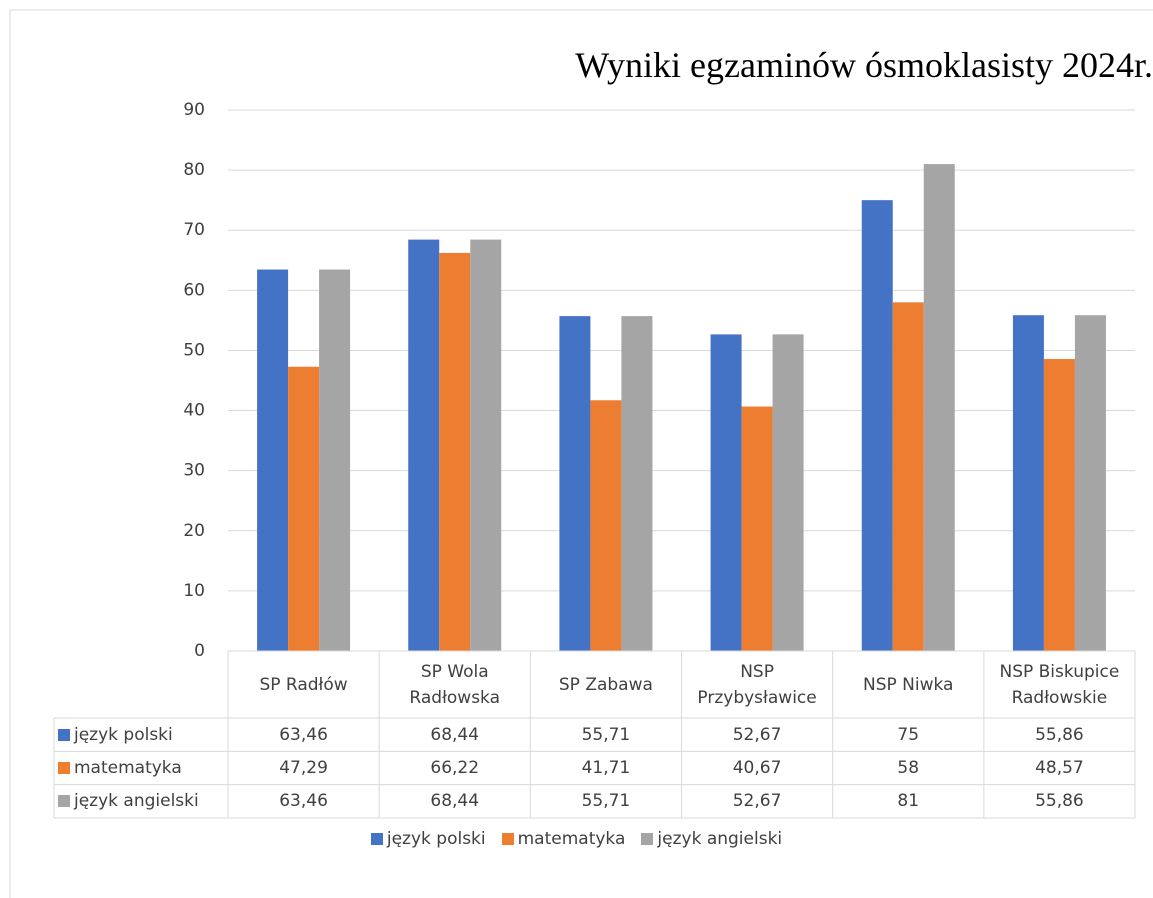 Image resolution: width=1153 pixels, height=898 pixels. What do you see at coordinates (194, 411) in the screenshot?
I see `y-tick-label: 40` at bounding box center [194, 411].